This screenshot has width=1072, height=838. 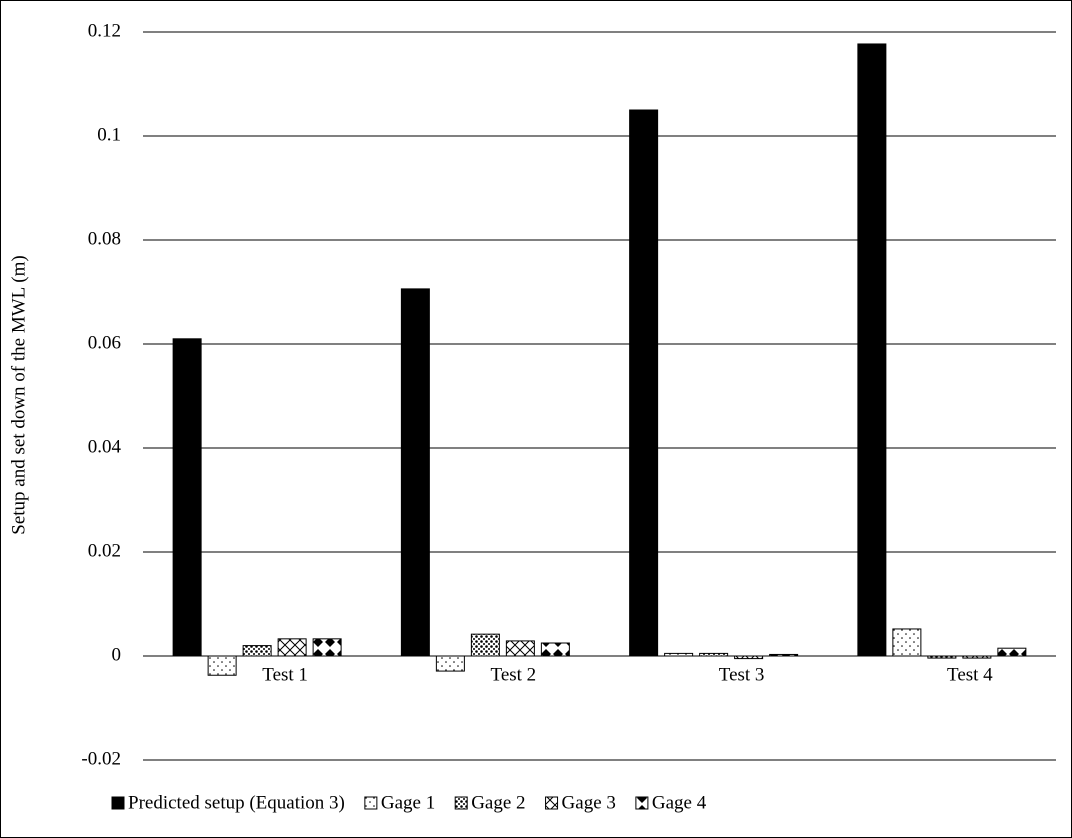 I want to click on y-tick-label: 0.08, so click(x=104, y=238).